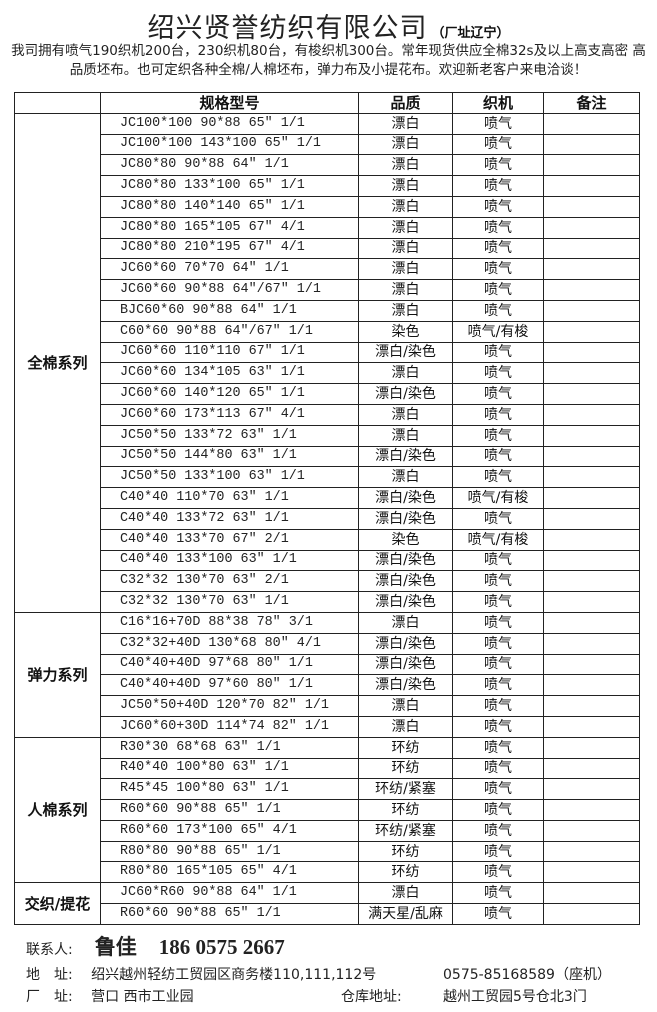  I want to click on table-row: JC50*50 133*72 63″ 1/1 漂白 喷气, so click(327, 435).